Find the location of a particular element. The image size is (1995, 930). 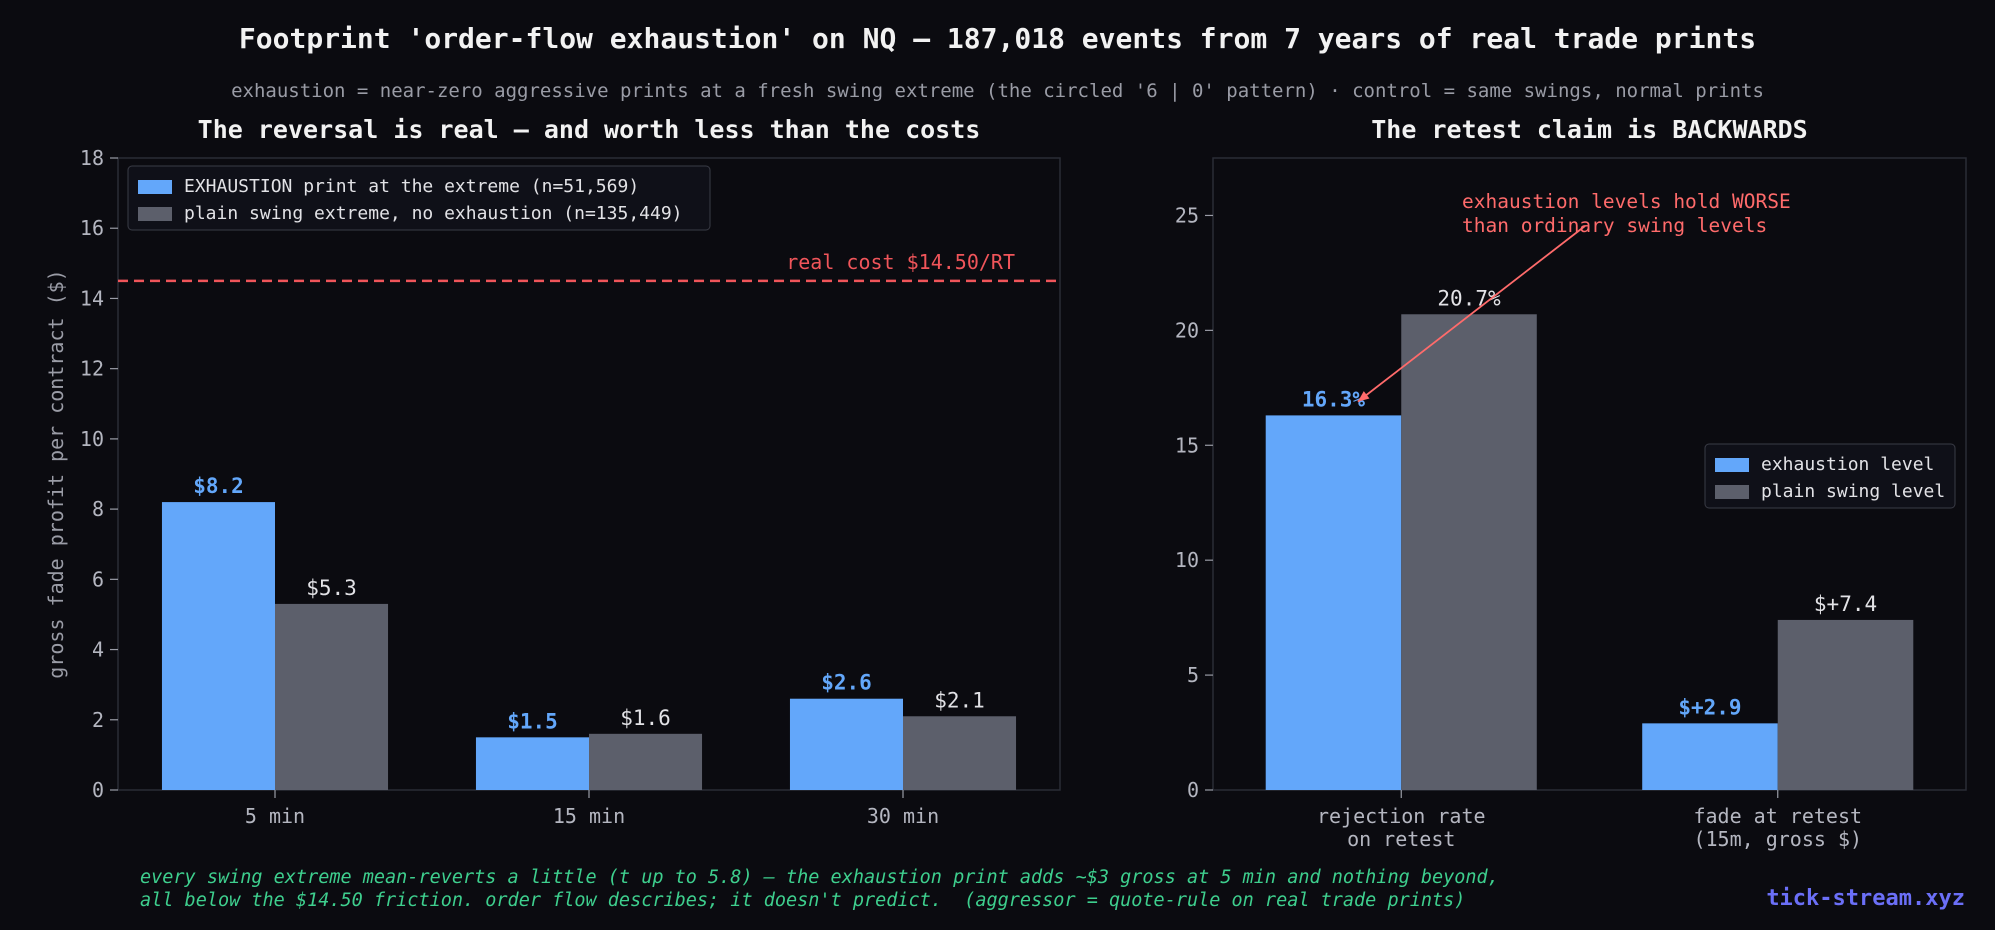

chart1-ytick-label: 18 is located at coordinates (92, 158).